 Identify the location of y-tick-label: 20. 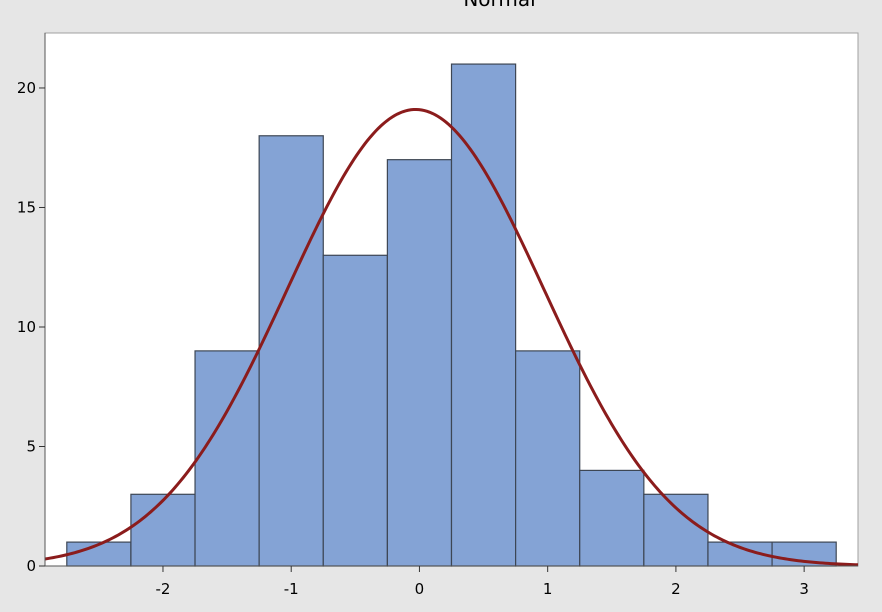
(26, 88).